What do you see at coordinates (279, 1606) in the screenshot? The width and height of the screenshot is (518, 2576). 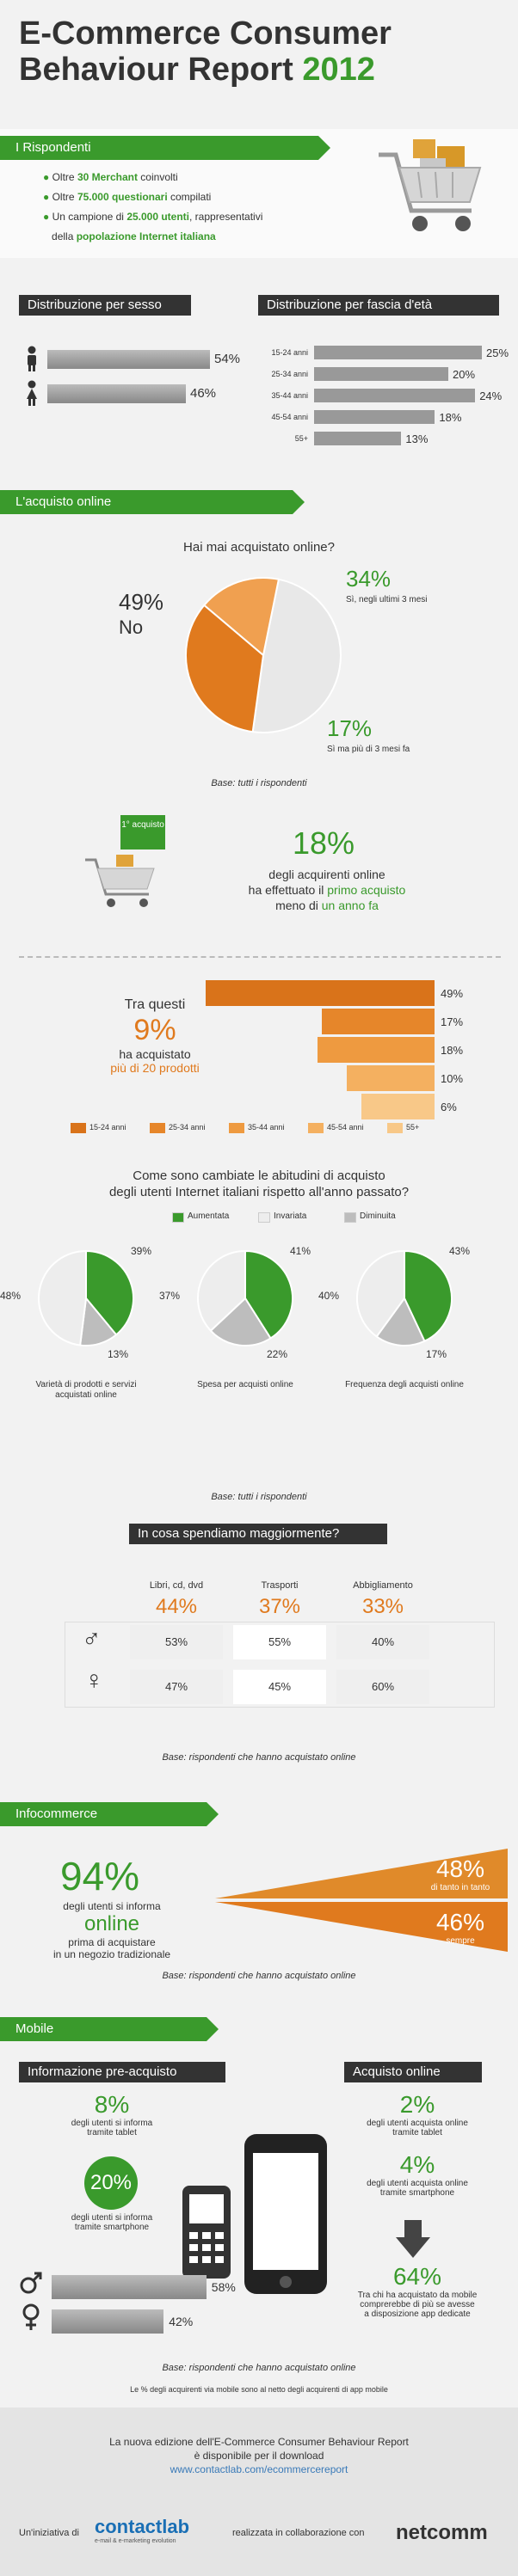 I see `column-total: 37%` at bounding box center [279, 1606].